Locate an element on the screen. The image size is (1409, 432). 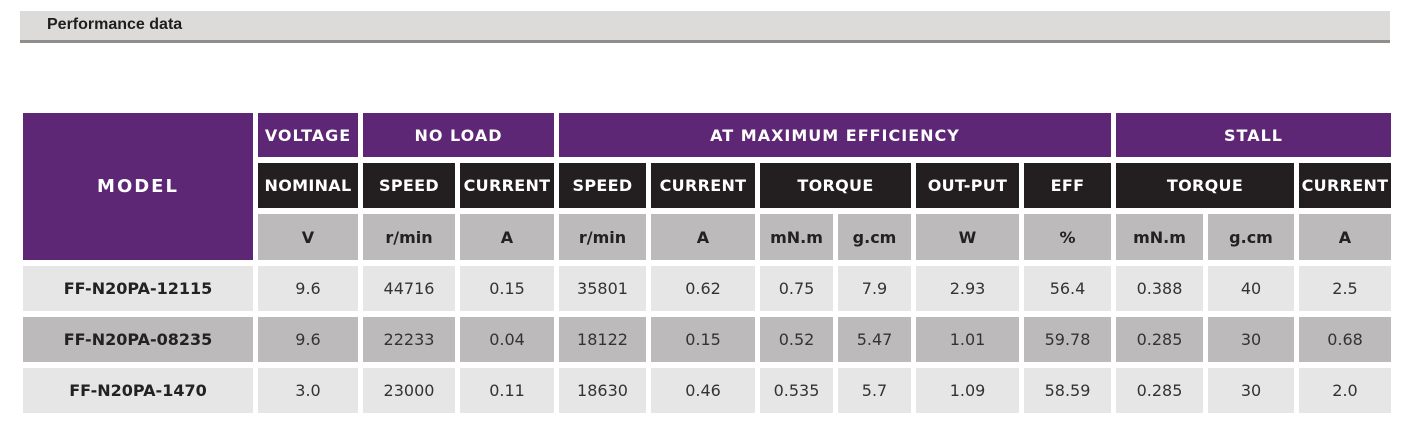
data-cell: 0.11 is located at coordinates (507, 390).